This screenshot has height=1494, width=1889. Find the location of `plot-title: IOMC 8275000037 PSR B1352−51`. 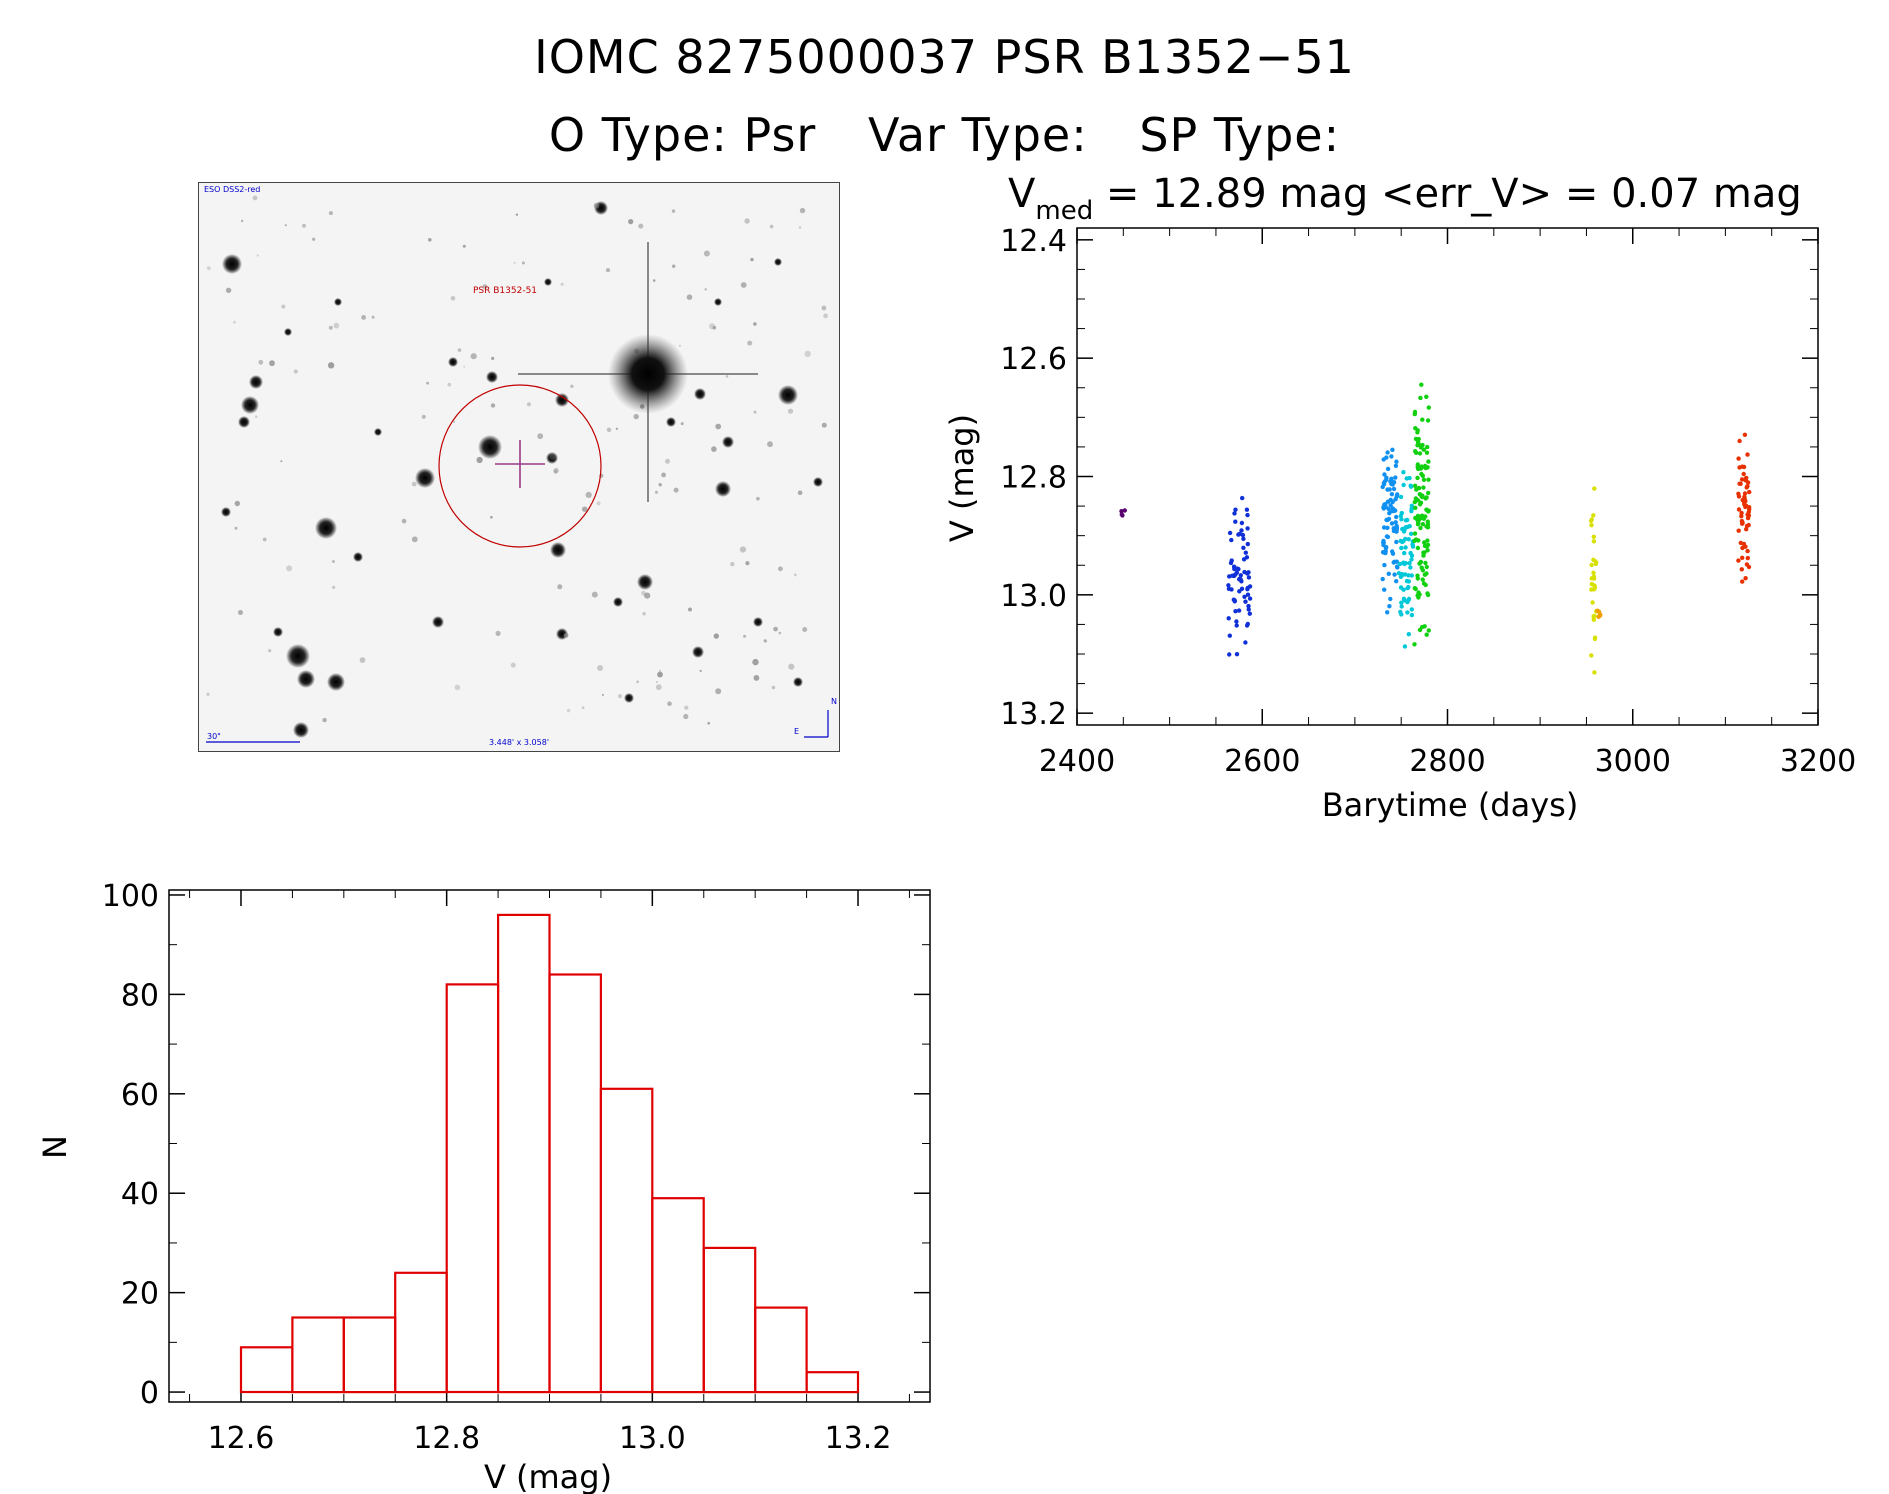

plot-title: IOMC 8275000037 PSR B1352−51 is located at coordinates (944, 57).